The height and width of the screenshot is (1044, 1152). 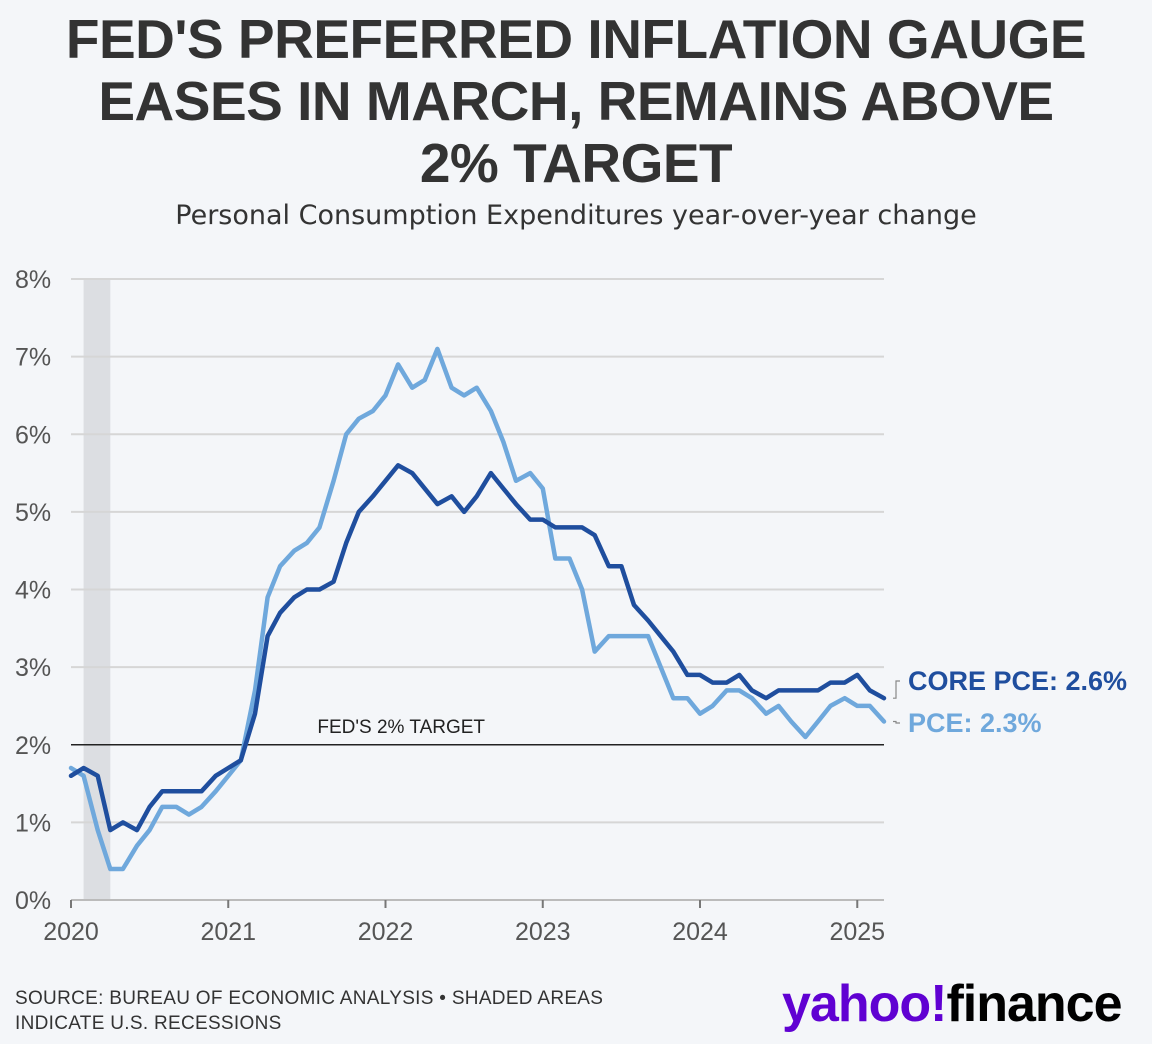 What do you see at coordinates (33, 823) in the screenshot?
I see `y-tick-label: 1%` at bounding box center [33, 823].